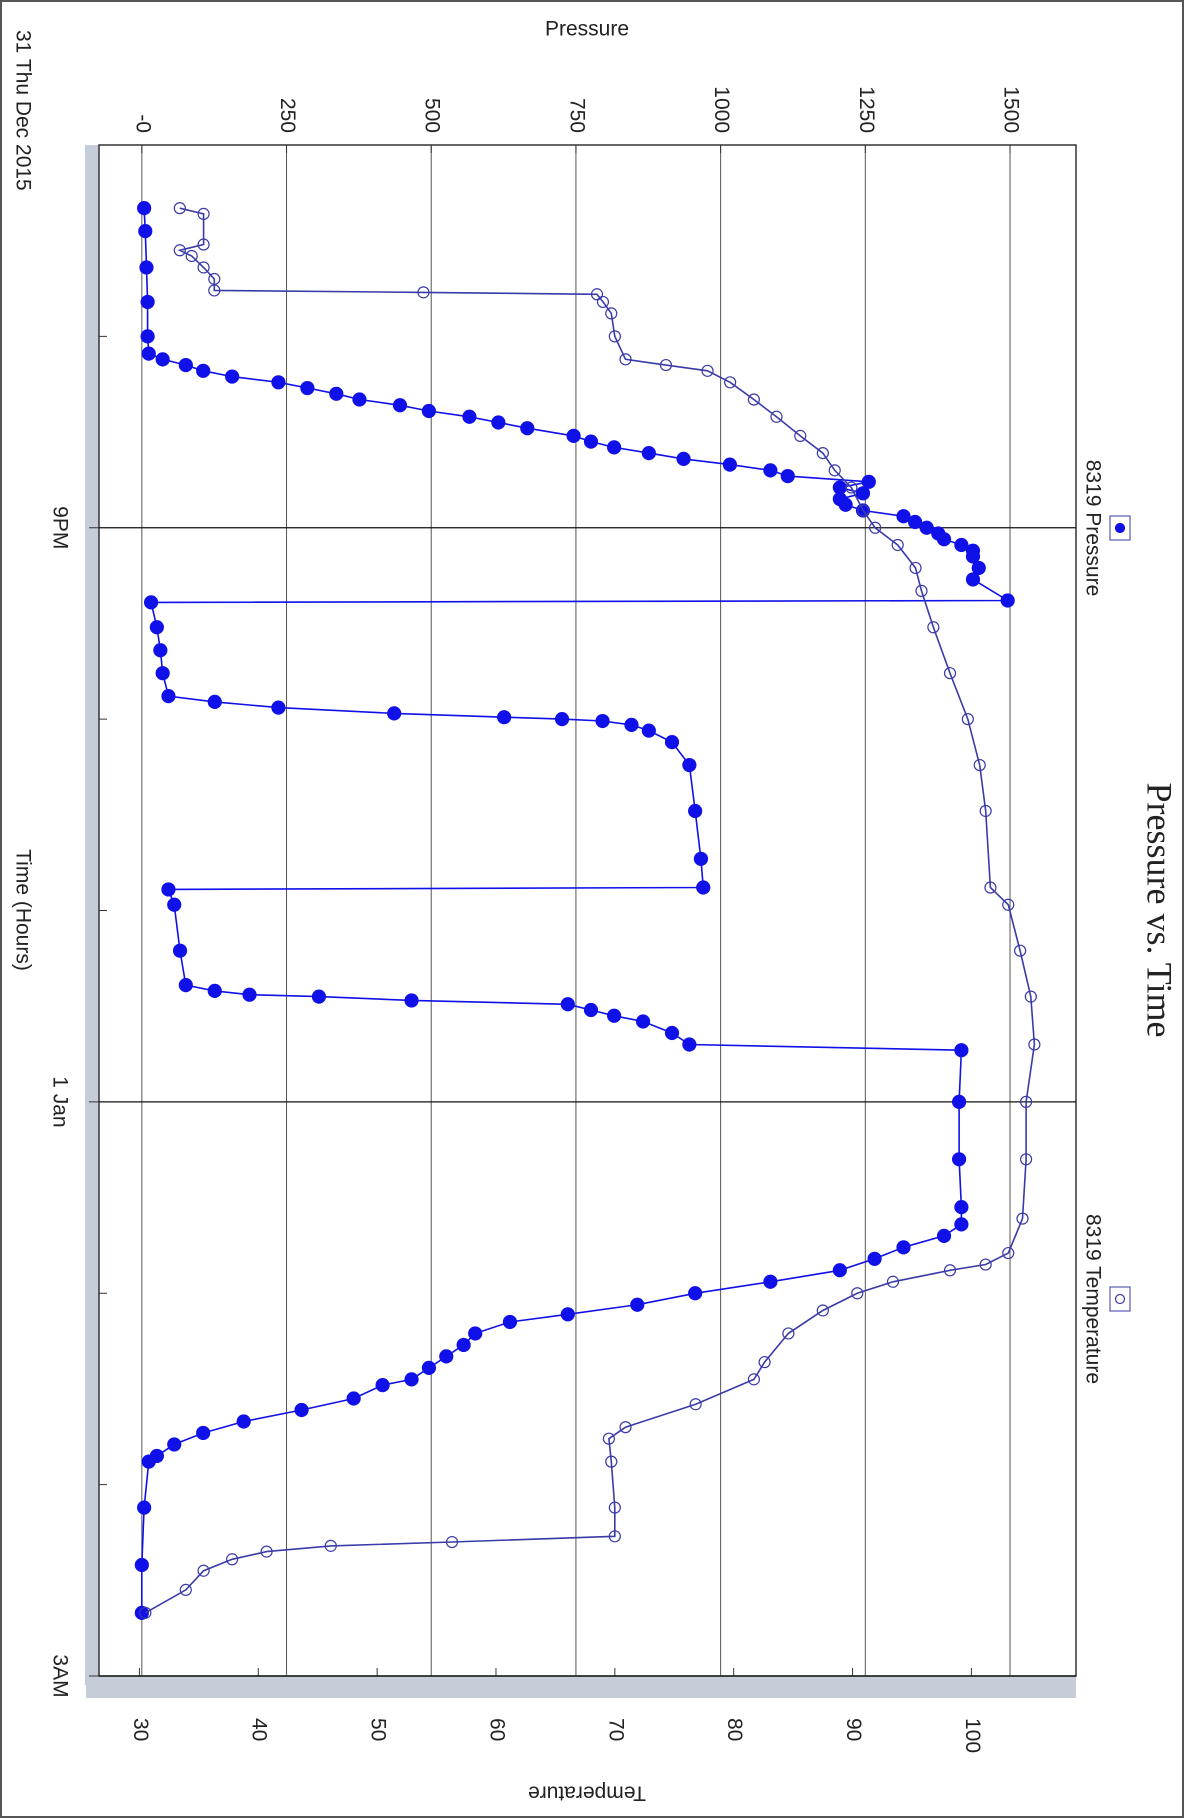 Image resolution: width=1184 pixels, height=1818 pixels. What do you see at coordinates (92, 915) in the screenshot?
I see `x-axis-band` at bounding box center [92, 915].